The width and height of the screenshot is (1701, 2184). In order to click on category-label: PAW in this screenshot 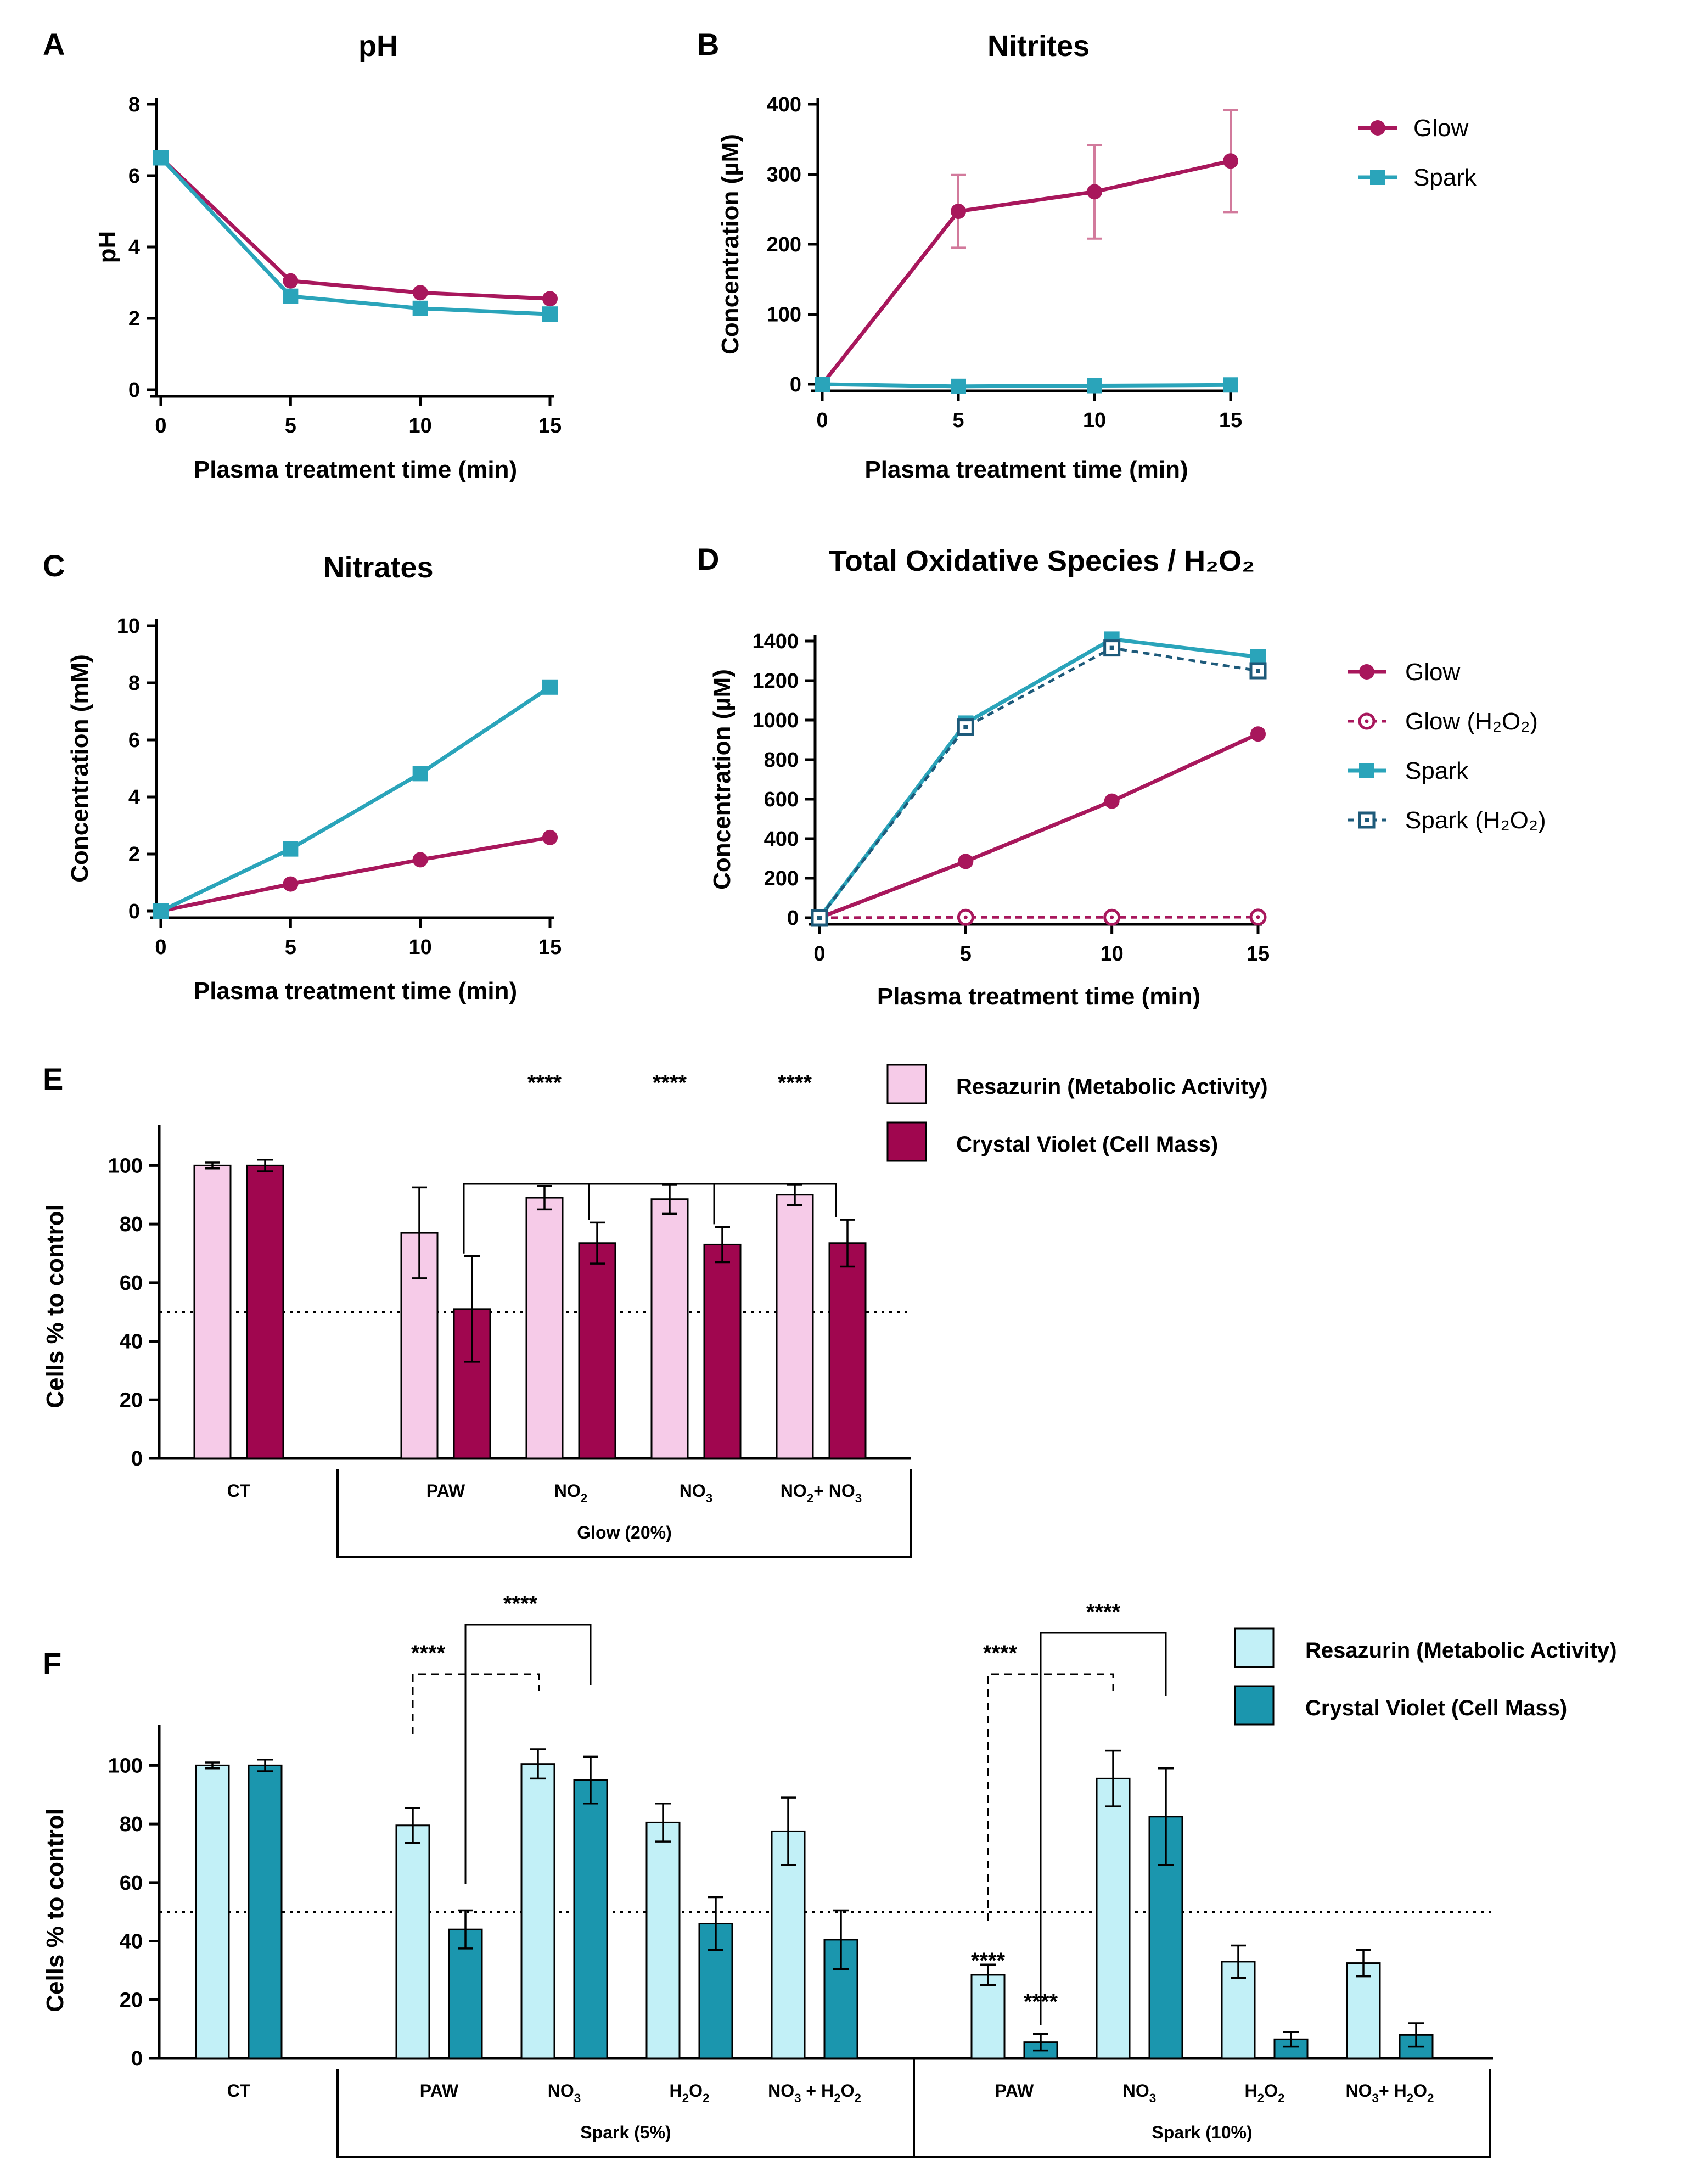, I will do `click(1014, 2091)`.